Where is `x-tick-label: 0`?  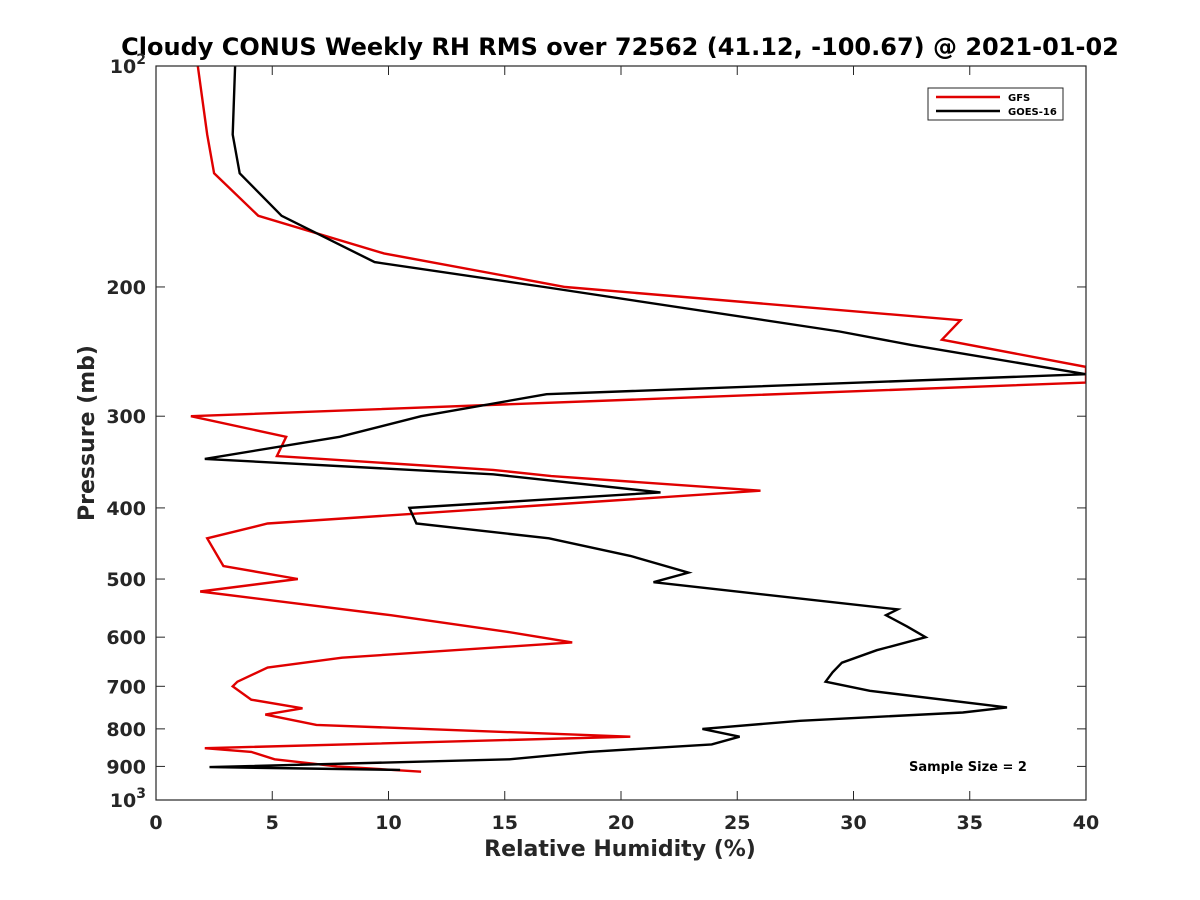
x-tick-label: 0 is located at coordinates (155, 823).